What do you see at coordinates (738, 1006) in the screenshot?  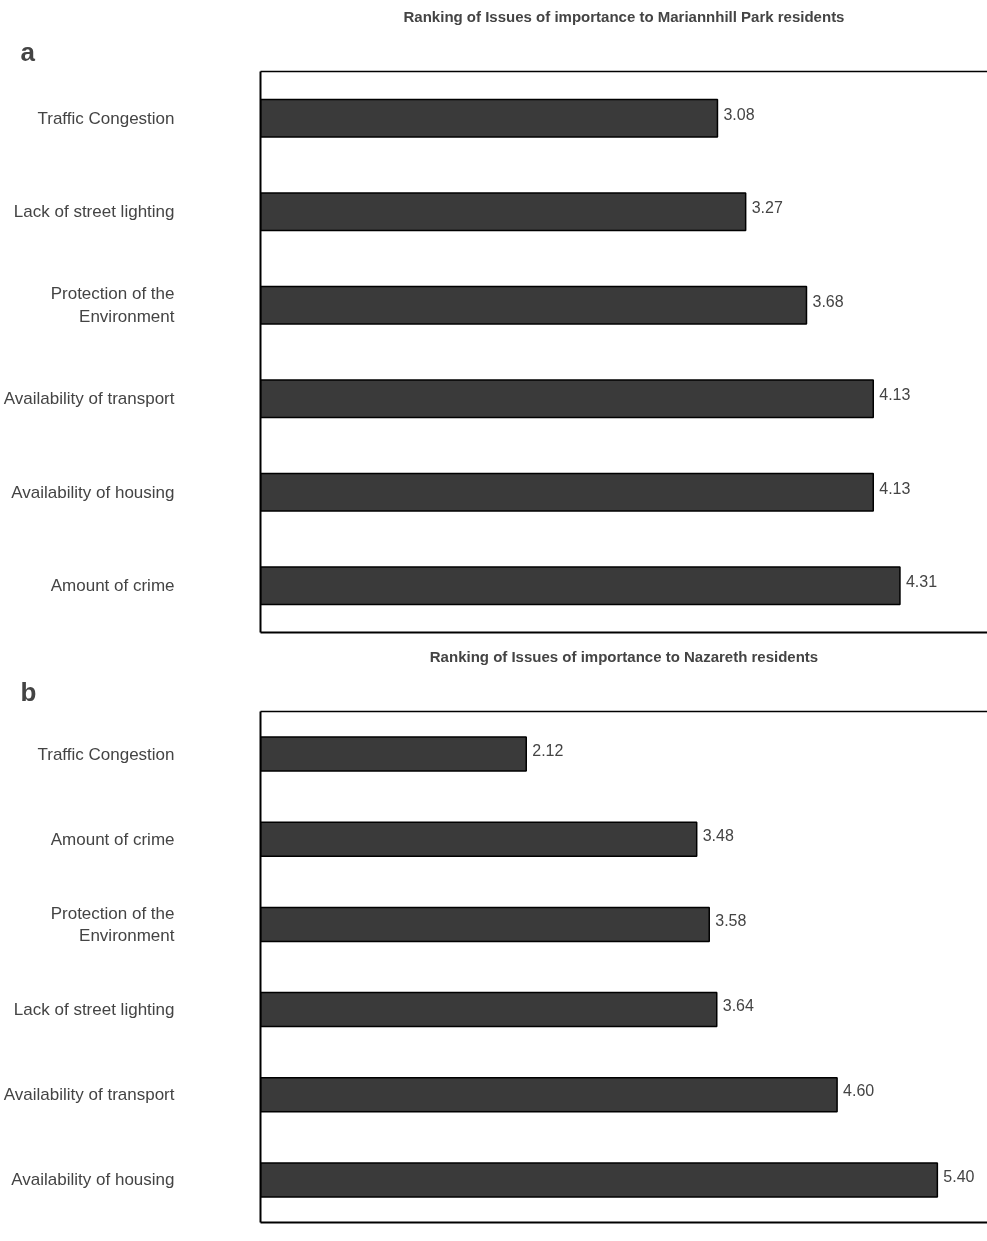 I see `data-label: 3.64` at bounding box center [738, 1006].